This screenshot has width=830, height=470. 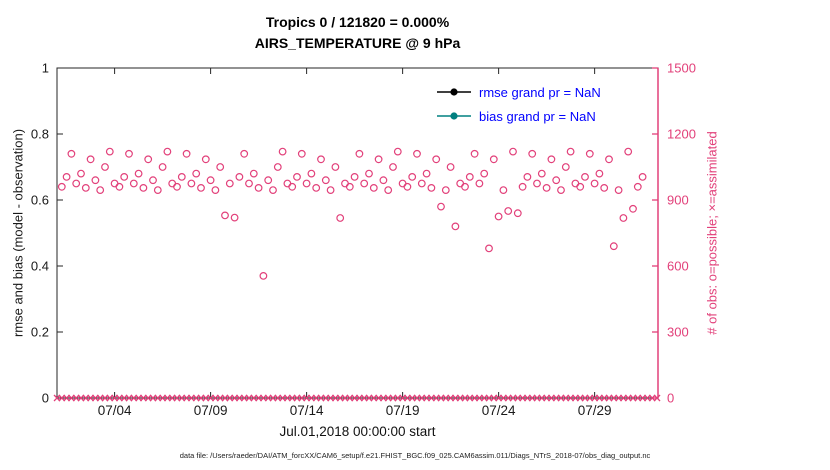 I want to click on legend-item-rmse: rmse grand pr = NaN, so click(x=519, y=92).